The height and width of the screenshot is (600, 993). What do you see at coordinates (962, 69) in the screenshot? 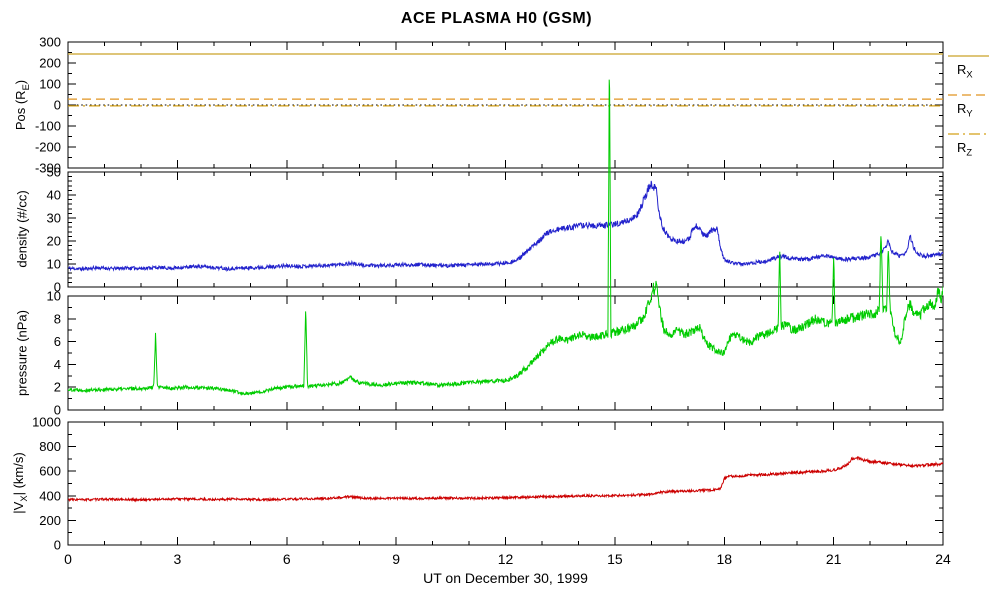
I see `legend-rx-text: R` at bounding box center [962, 69].